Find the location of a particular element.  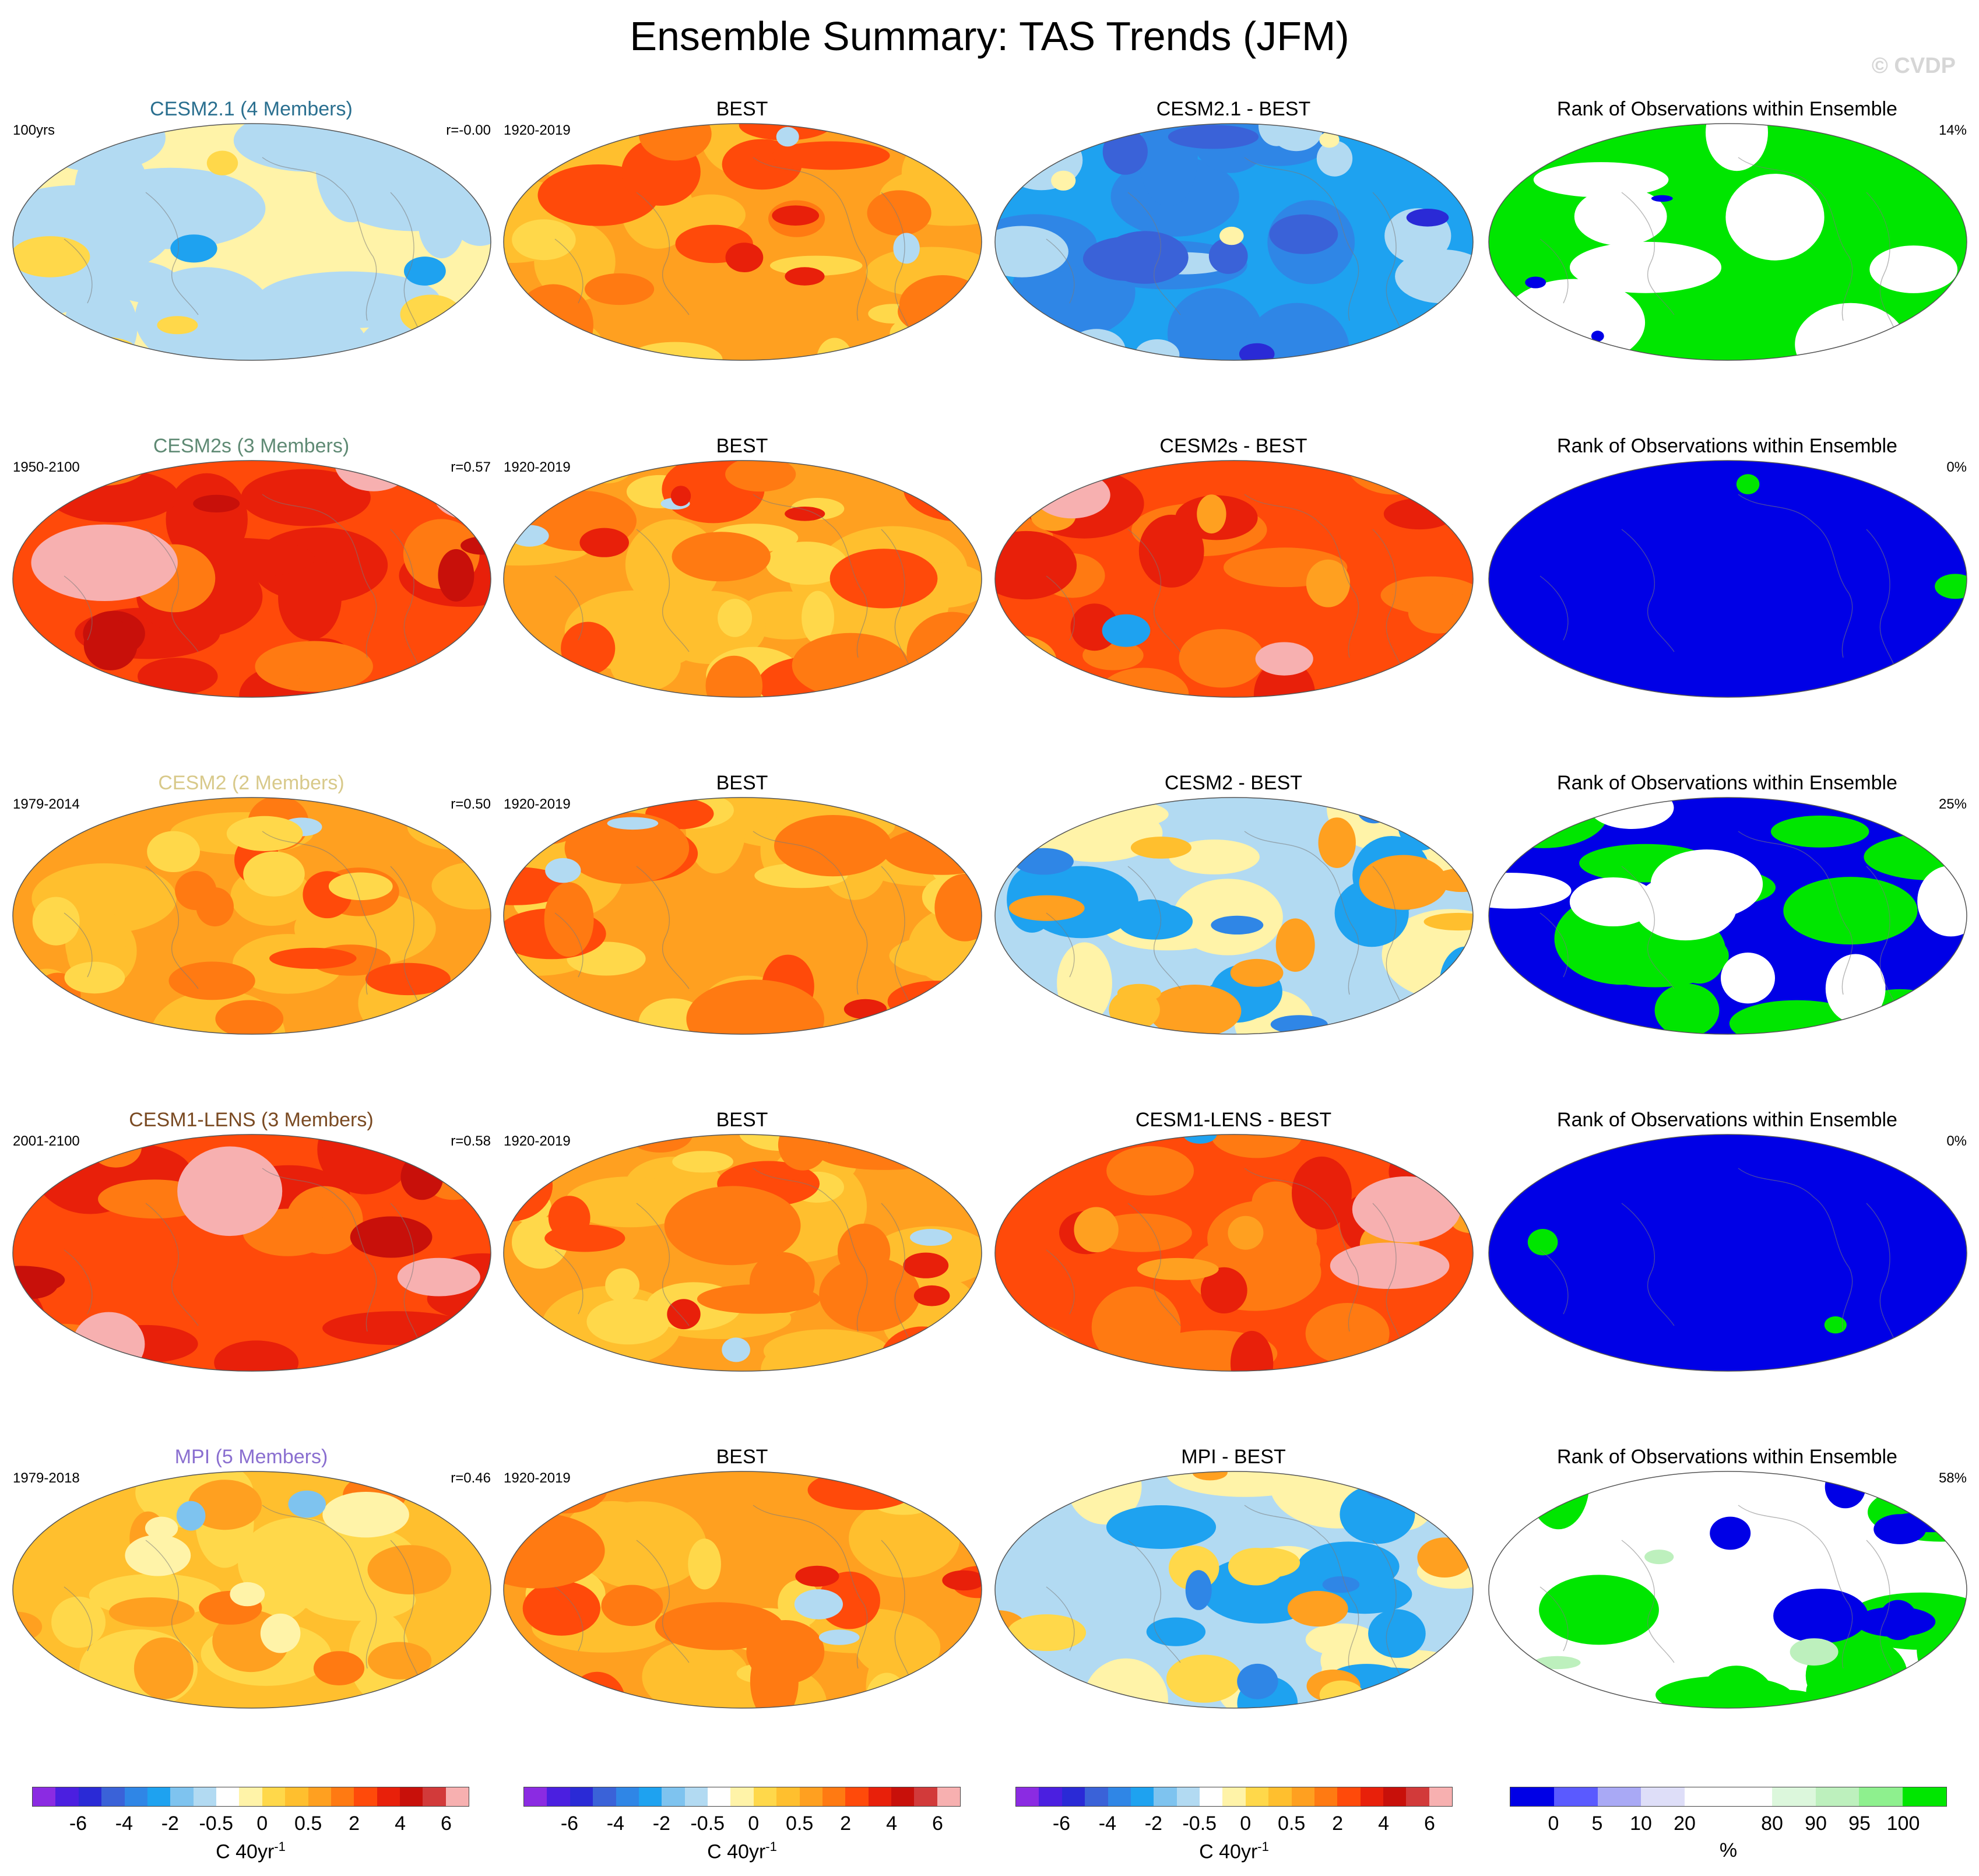

panel-title-obs: BEST is located at coordinates (742, 783).